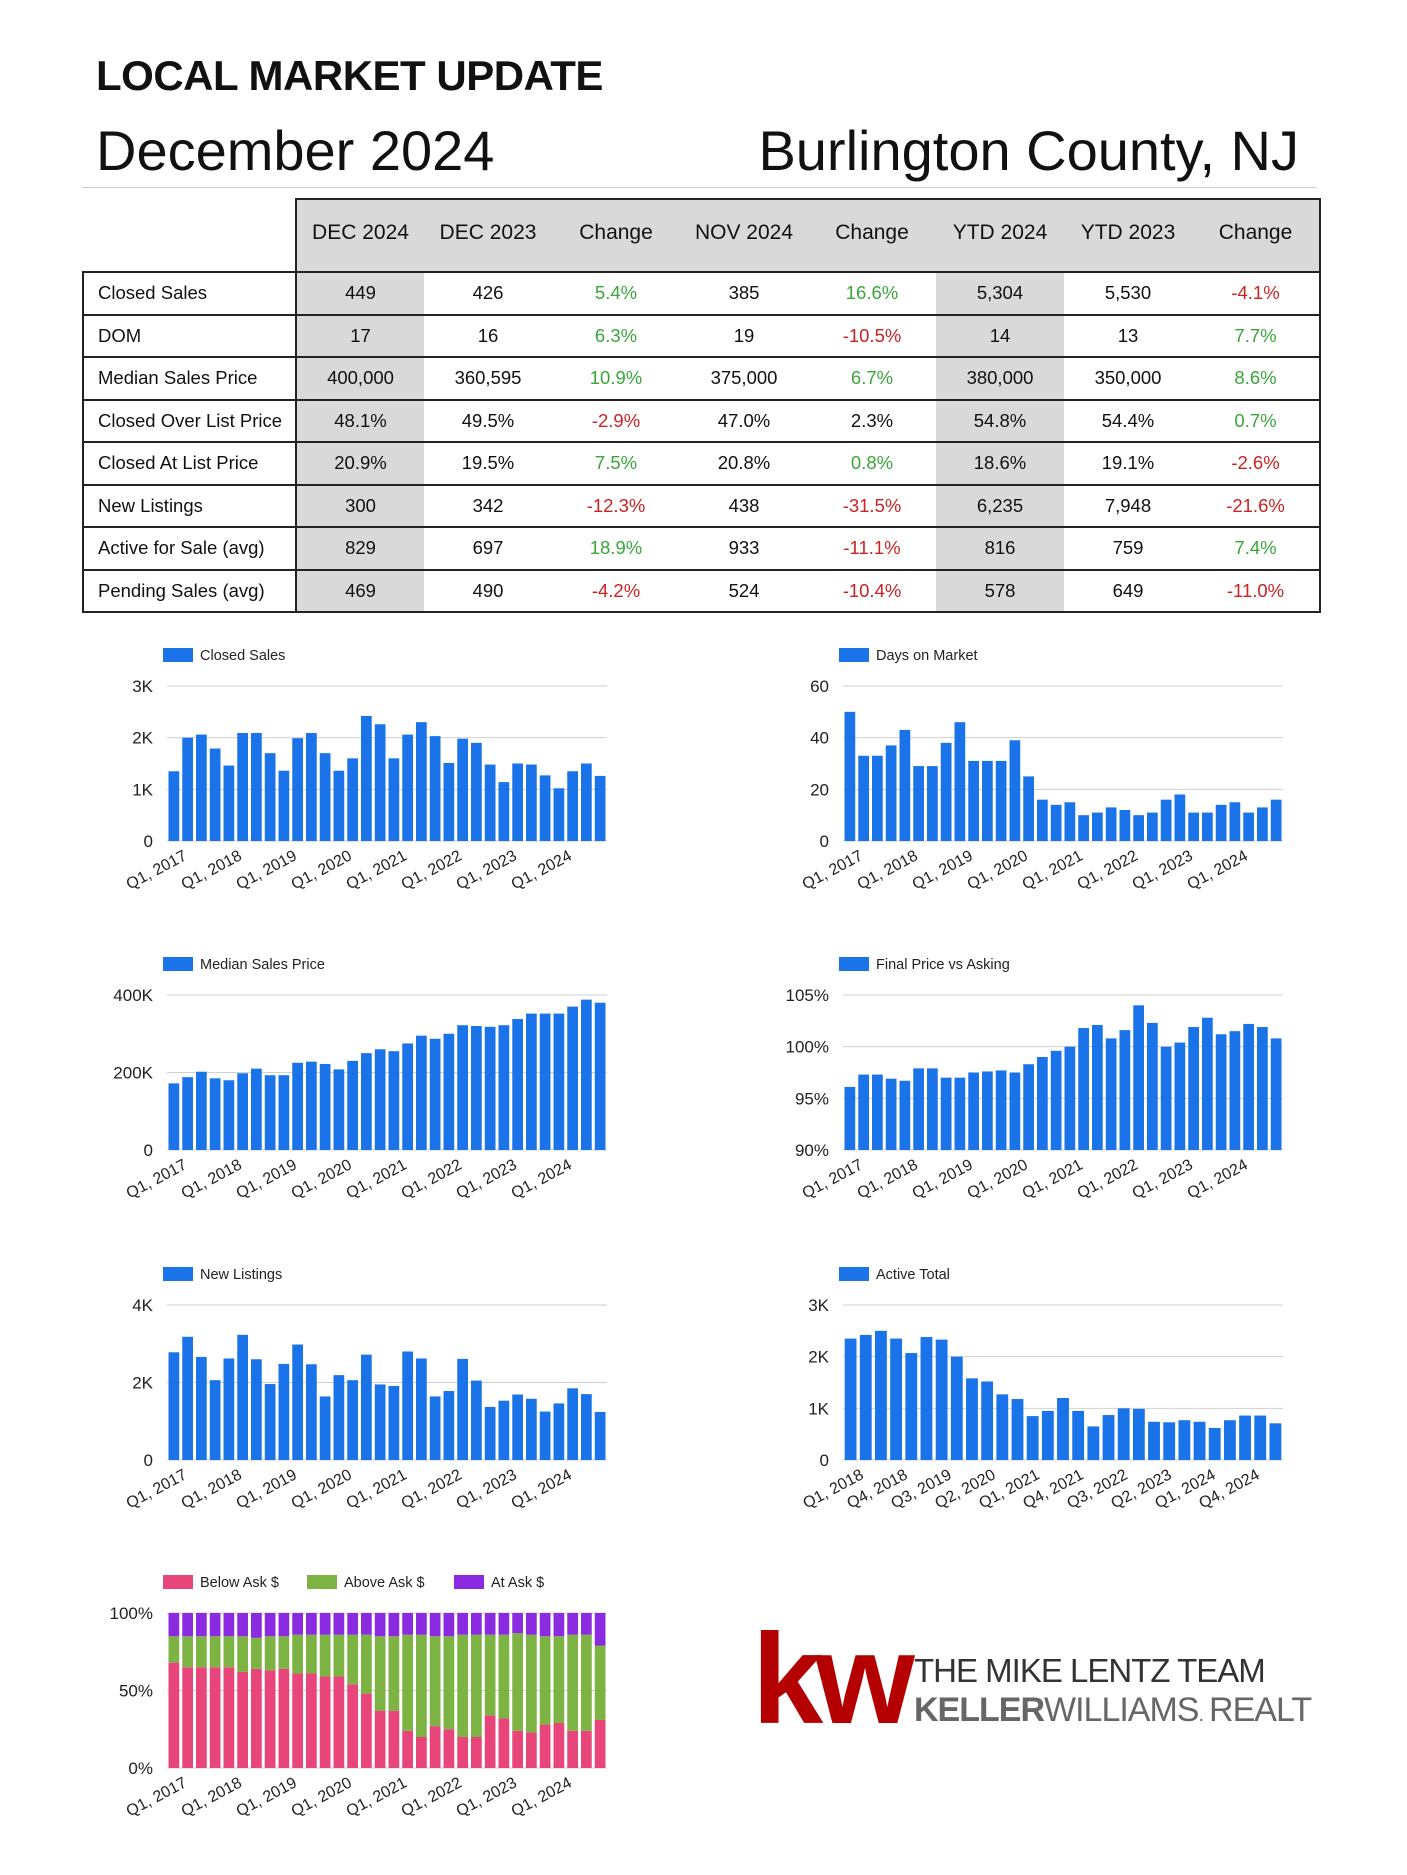 The image size is (1407, 1875). What do you see at coordinates (189, 591) in the screenshot?
I see `row-label: Pending Sales (avg)` at bounding box center [189, 591].